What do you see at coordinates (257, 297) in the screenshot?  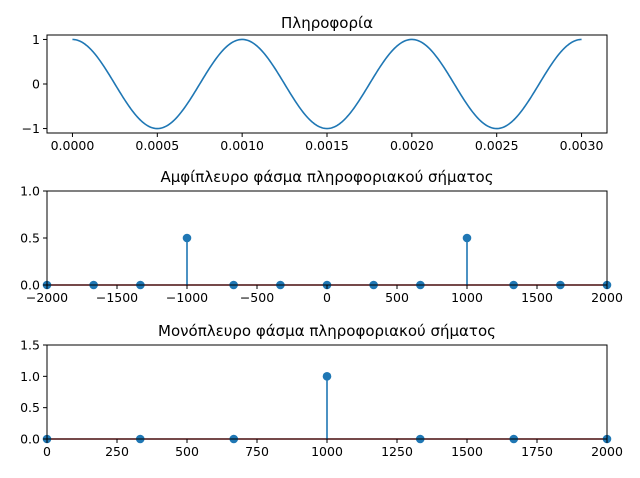 I see `double-sided-x-tick-label: −500` at bounding box center [257, 297].